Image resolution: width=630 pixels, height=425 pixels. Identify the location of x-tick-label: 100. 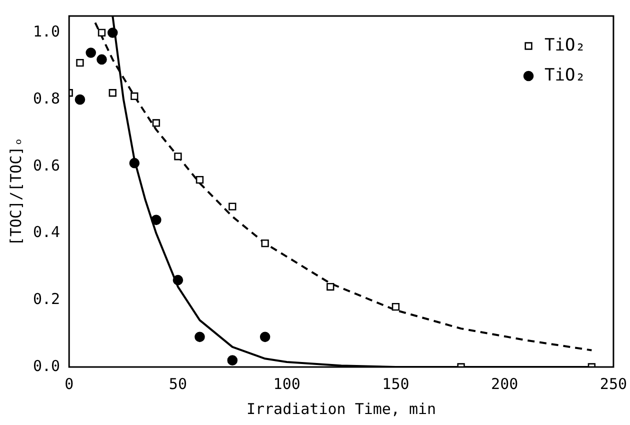
(286, 383).